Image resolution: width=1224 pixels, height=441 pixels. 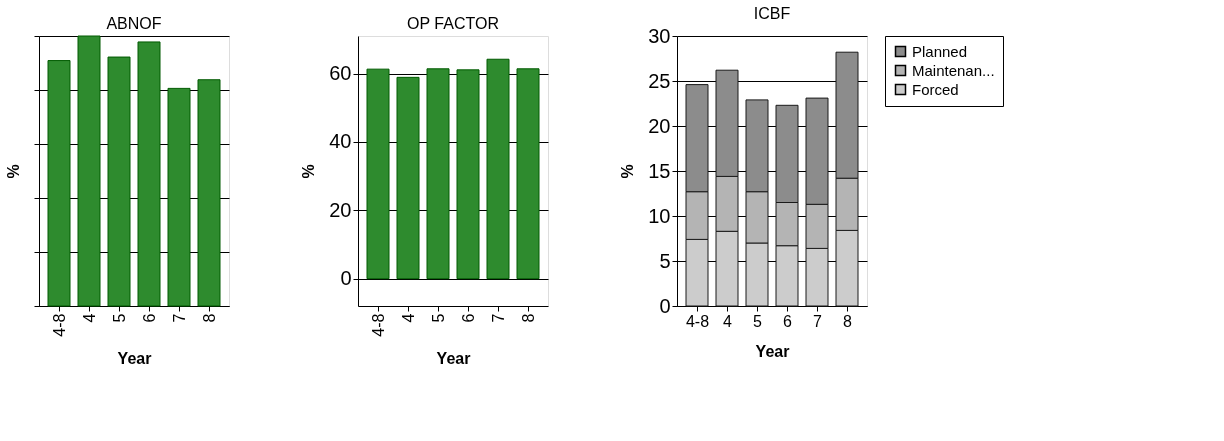 I want to click on y-tick-label: 30, so click(x=659, y=35).